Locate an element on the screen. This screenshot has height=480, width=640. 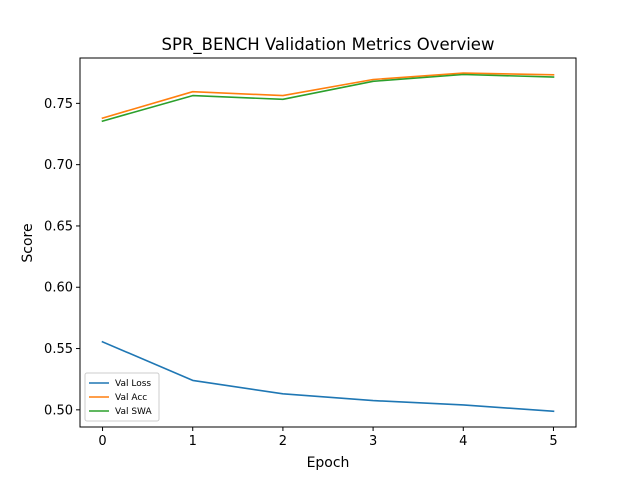
x-tick-label: 5 is located at coordinates (553, 441).